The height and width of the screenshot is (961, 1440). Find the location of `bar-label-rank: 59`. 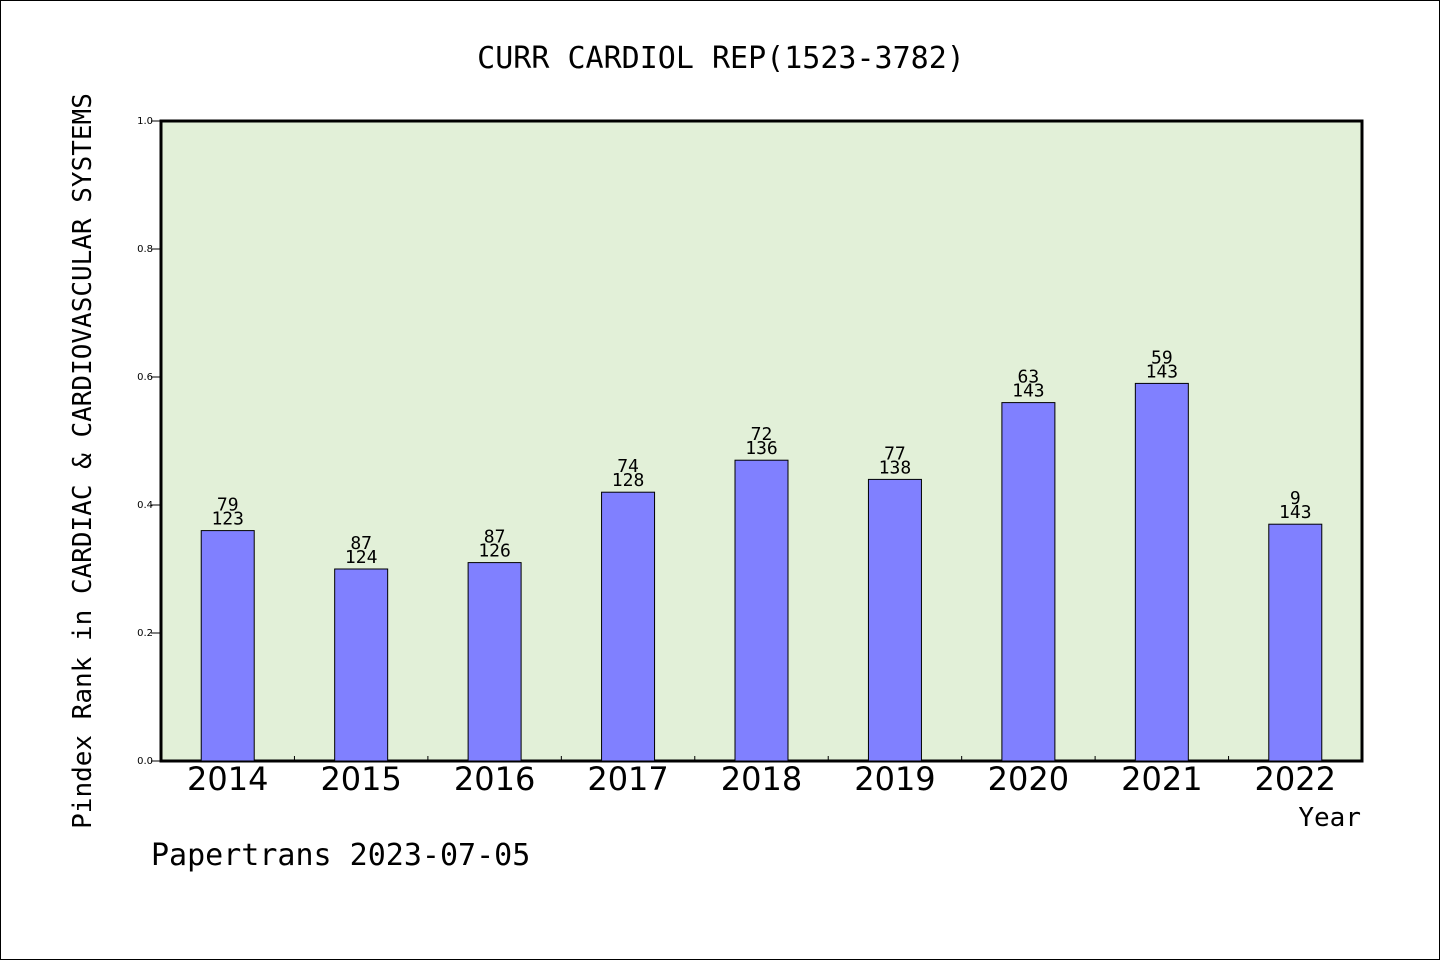

bar-label-rank: 59 is located at coordinates (1162, 357).